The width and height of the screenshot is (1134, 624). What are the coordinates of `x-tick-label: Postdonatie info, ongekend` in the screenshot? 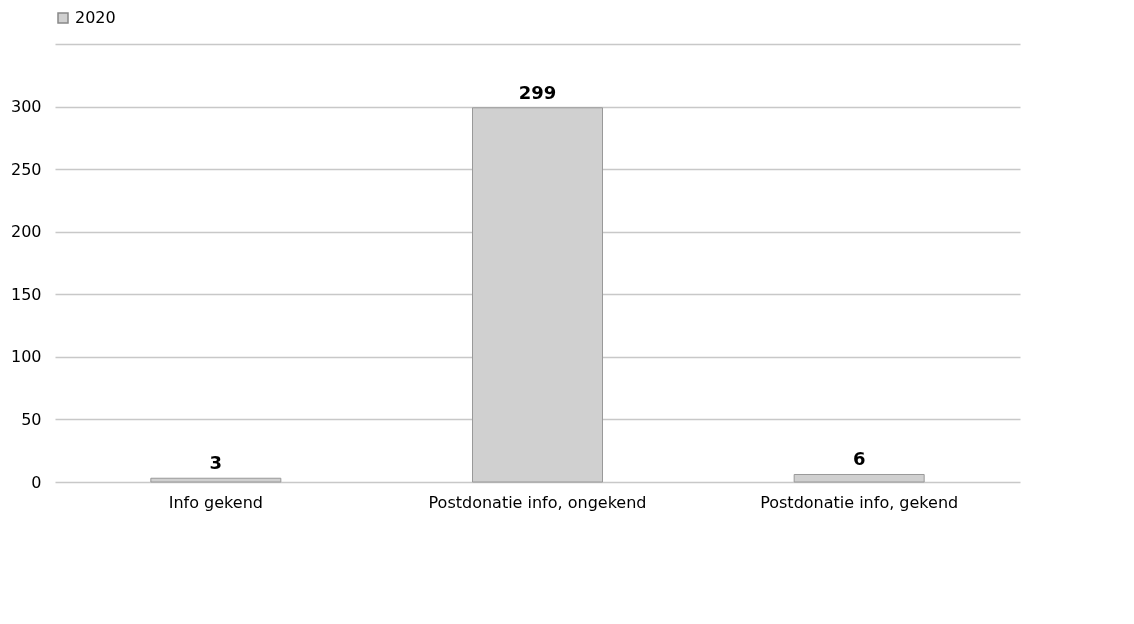 It's located at (537, 502).